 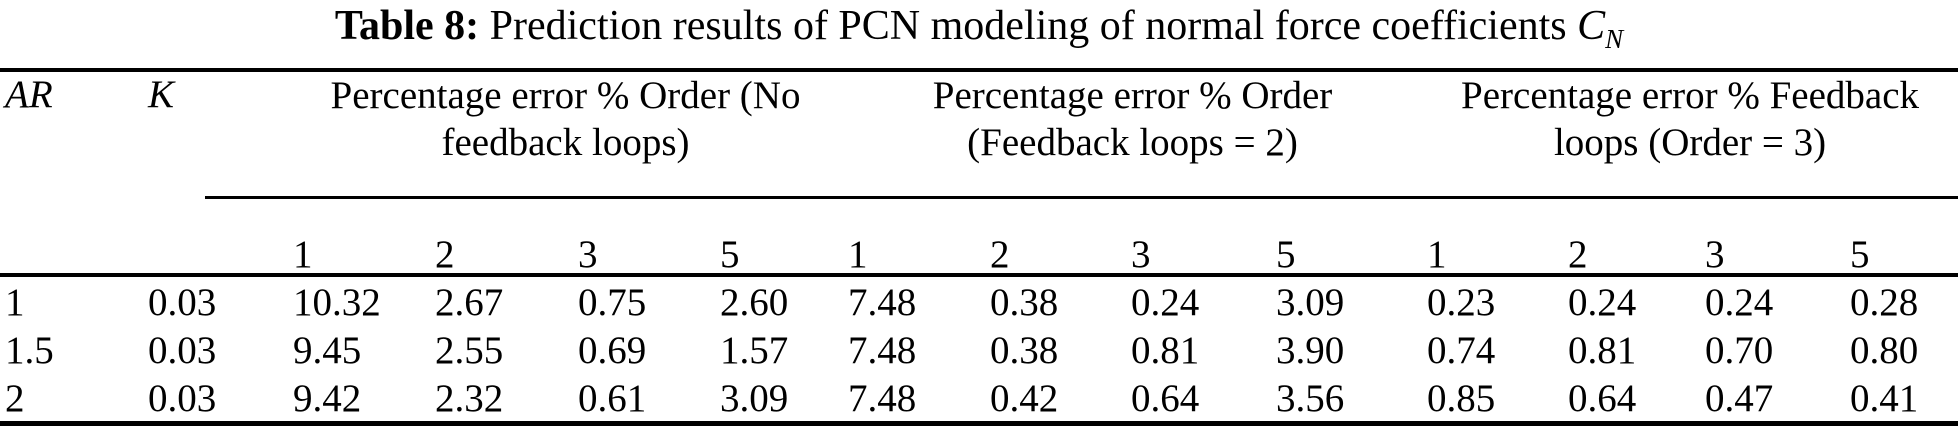 I want to click on data-cell: 9.45, so click(x=327, y=350).